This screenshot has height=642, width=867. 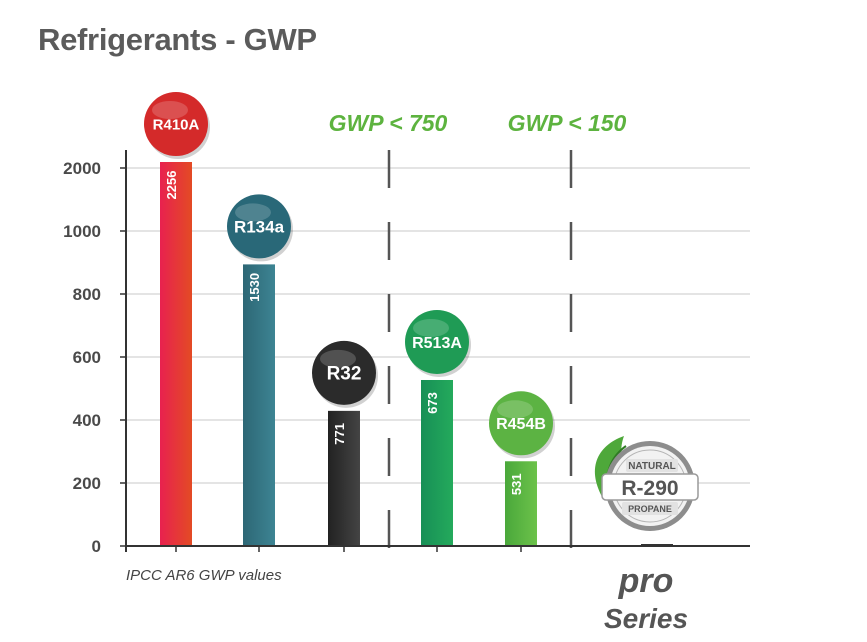 I want to click on r290-seal-logo: NATURAL R-290 PROPANE, so click(x=646, y=483).